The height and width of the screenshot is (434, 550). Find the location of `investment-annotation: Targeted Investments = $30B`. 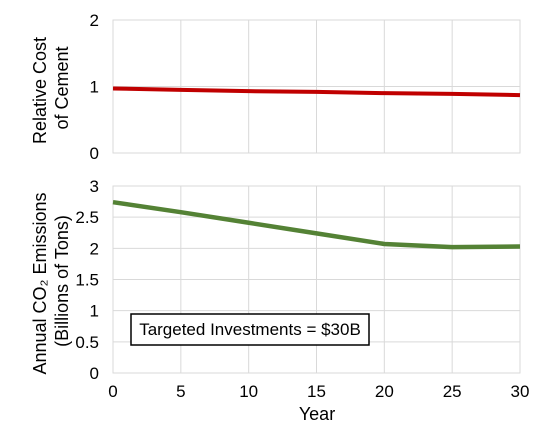

investment-annotation: Targeted Investments = $30B is located at coordinates (250, 329).